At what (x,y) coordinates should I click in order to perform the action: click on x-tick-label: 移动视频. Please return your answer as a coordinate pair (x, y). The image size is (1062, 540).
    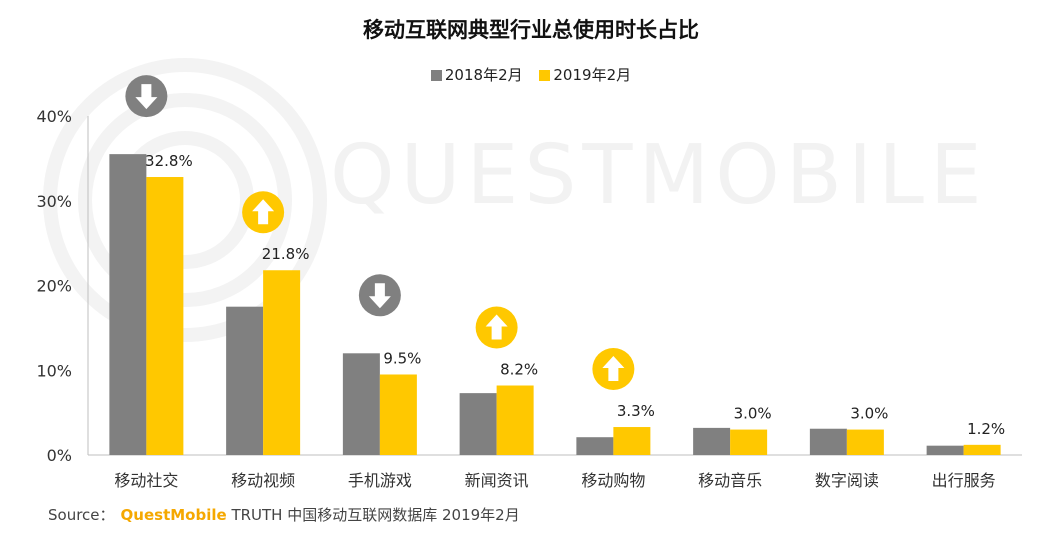
    Looking at the image, I should click on (263, 480).